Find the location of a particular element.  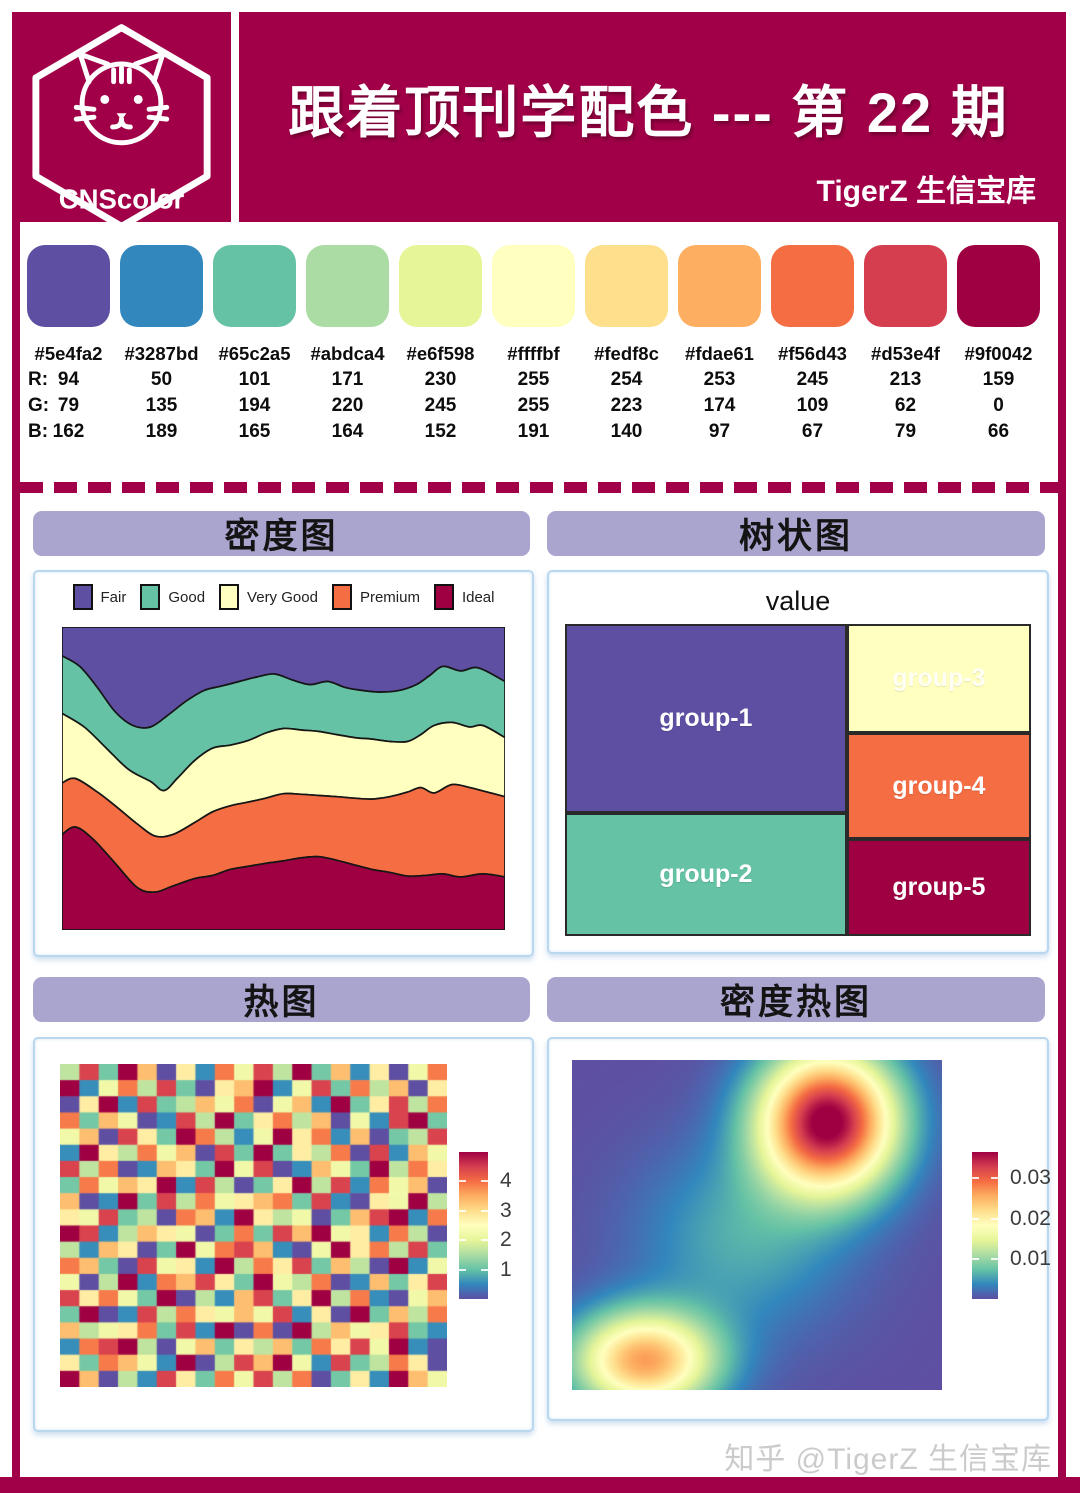

palette-rgb-value: 66 is located at coordinates (998, 431).